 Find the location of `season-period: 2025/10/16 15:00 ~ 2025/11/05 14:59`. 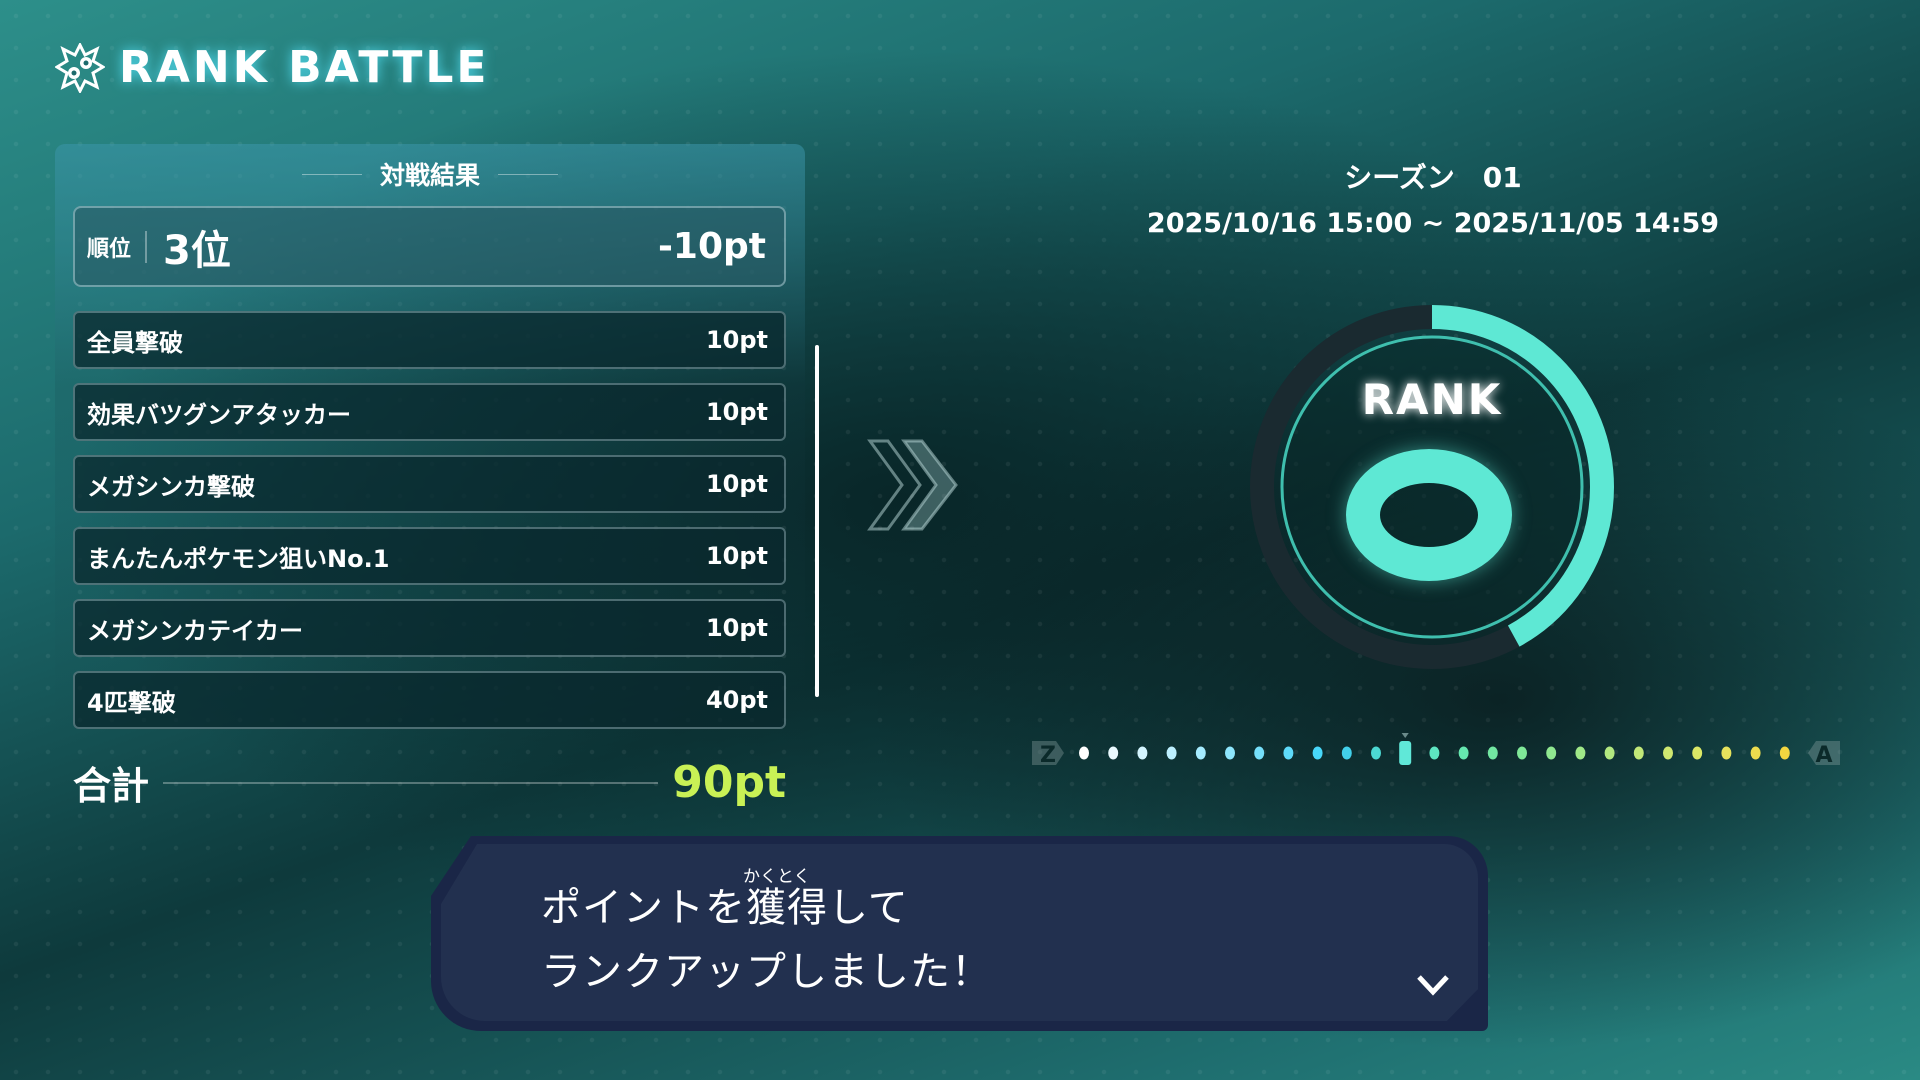

season-period: 2025/10/16 15:00 ~ 2025/11/05 14:59 is located at coordinates (1433, 223).